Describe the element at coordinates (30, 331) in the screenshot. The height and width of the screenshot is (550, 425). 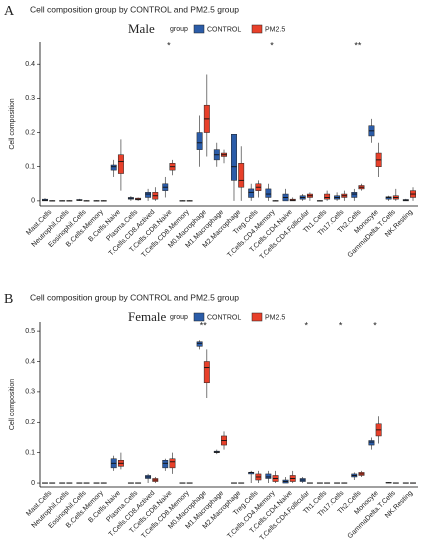
I see `y-tick-label: 0.5` at that location.